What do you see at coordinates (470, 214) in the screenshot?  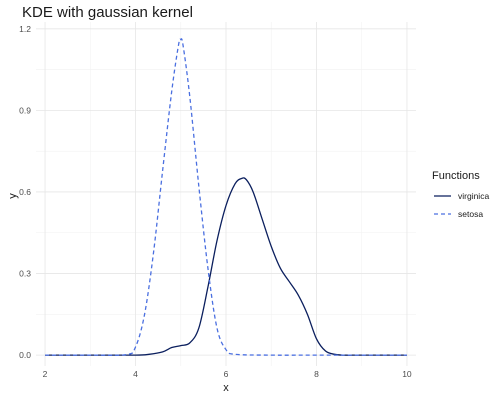 I see `legend-label-setosa: setosa` at bounding box center [470, 214].